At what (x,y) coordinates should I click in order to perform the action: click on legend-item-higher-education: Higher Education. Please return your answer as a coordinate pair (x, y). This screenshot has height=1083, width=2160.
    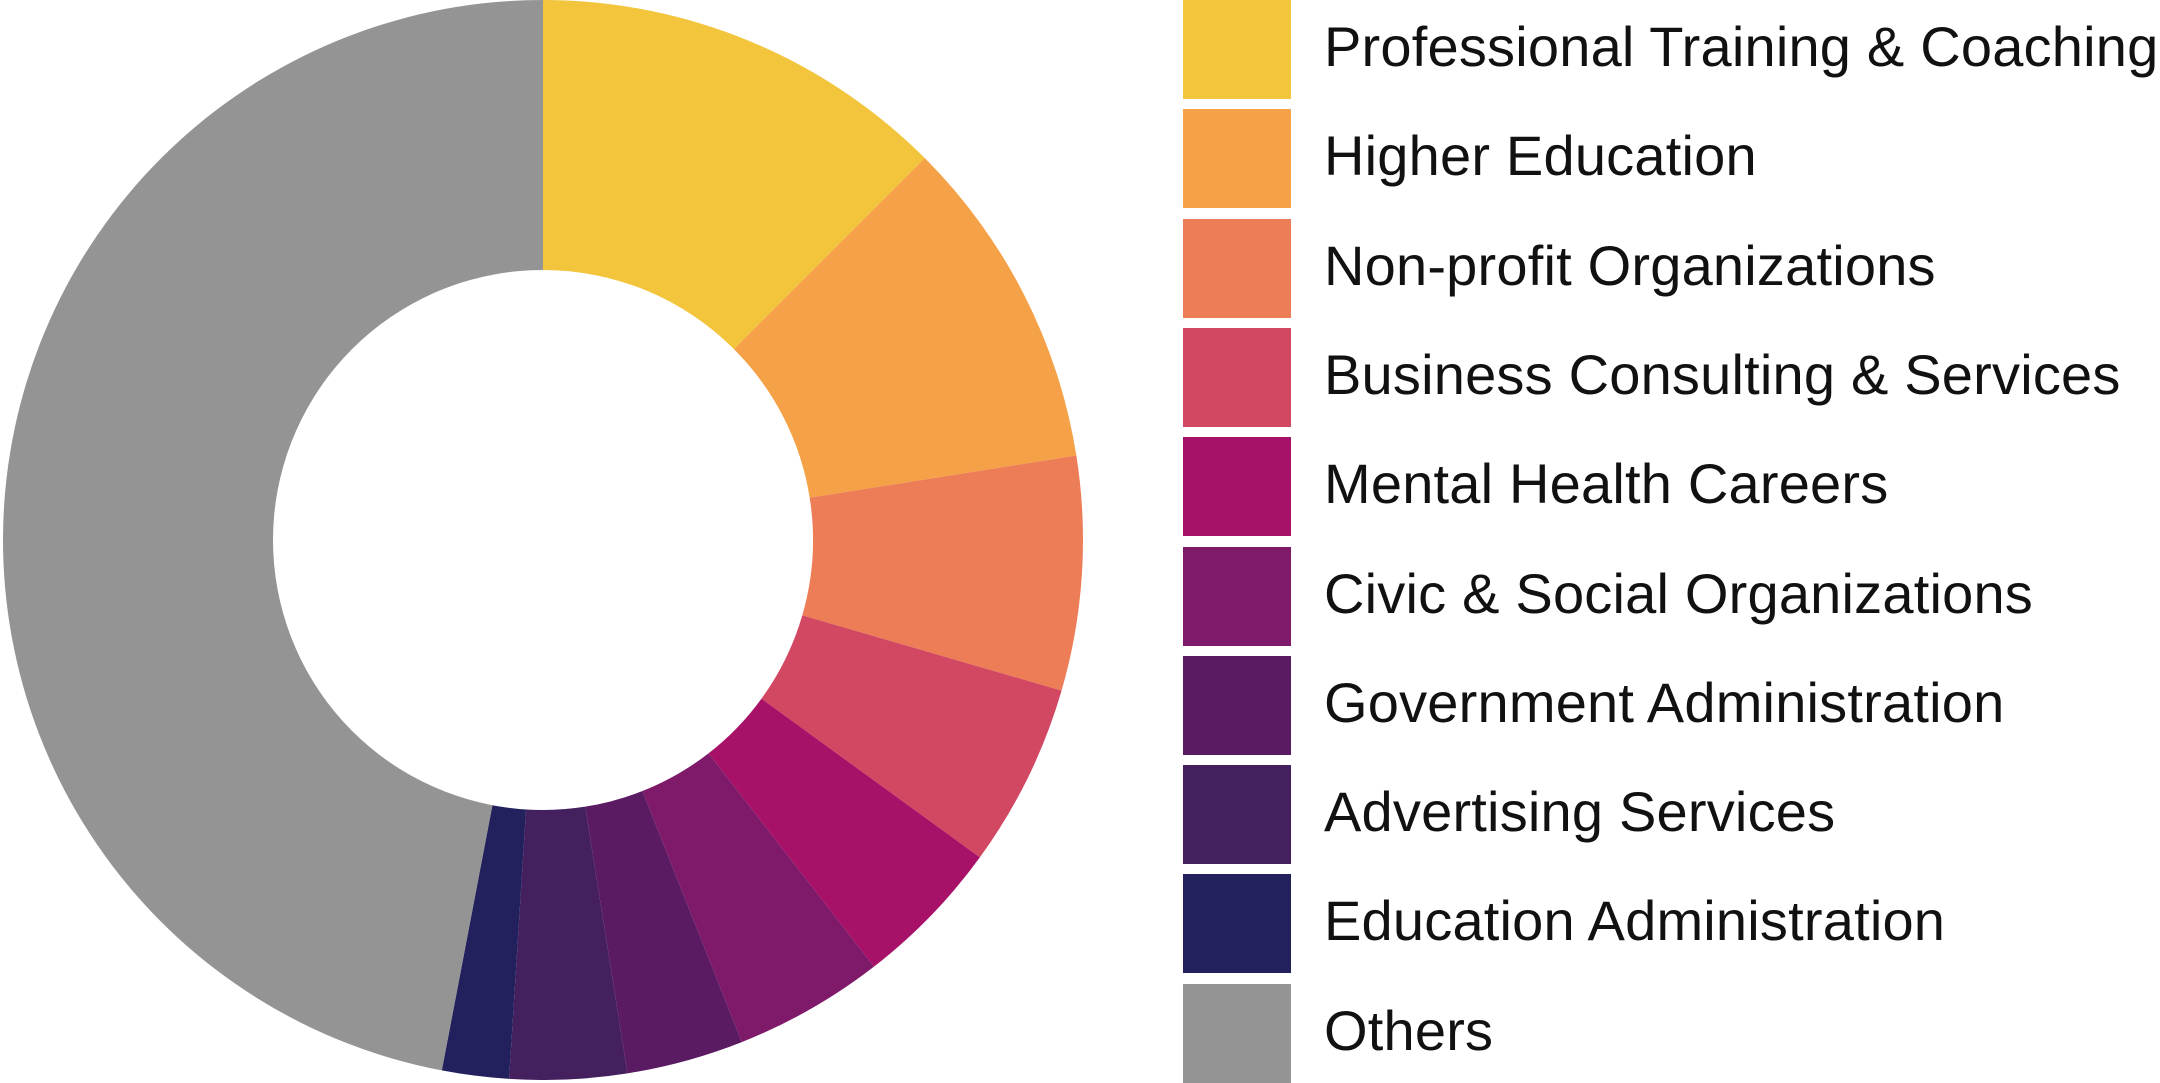
    Looking at the image, I should click on (1671, 159).